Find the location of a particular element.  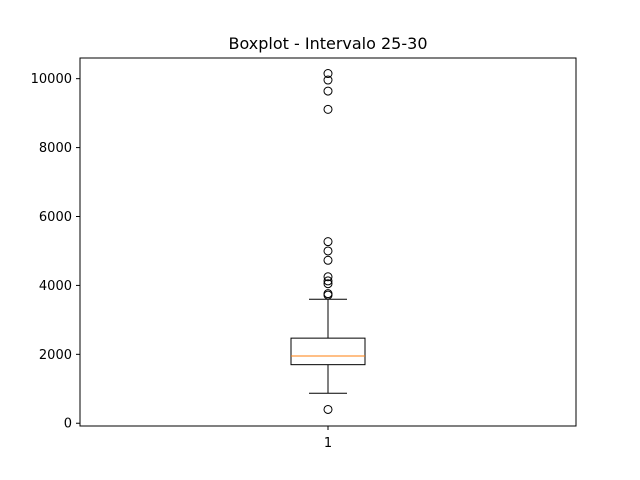

y-tick-label: 10000 is located at coordinates (51, 79).